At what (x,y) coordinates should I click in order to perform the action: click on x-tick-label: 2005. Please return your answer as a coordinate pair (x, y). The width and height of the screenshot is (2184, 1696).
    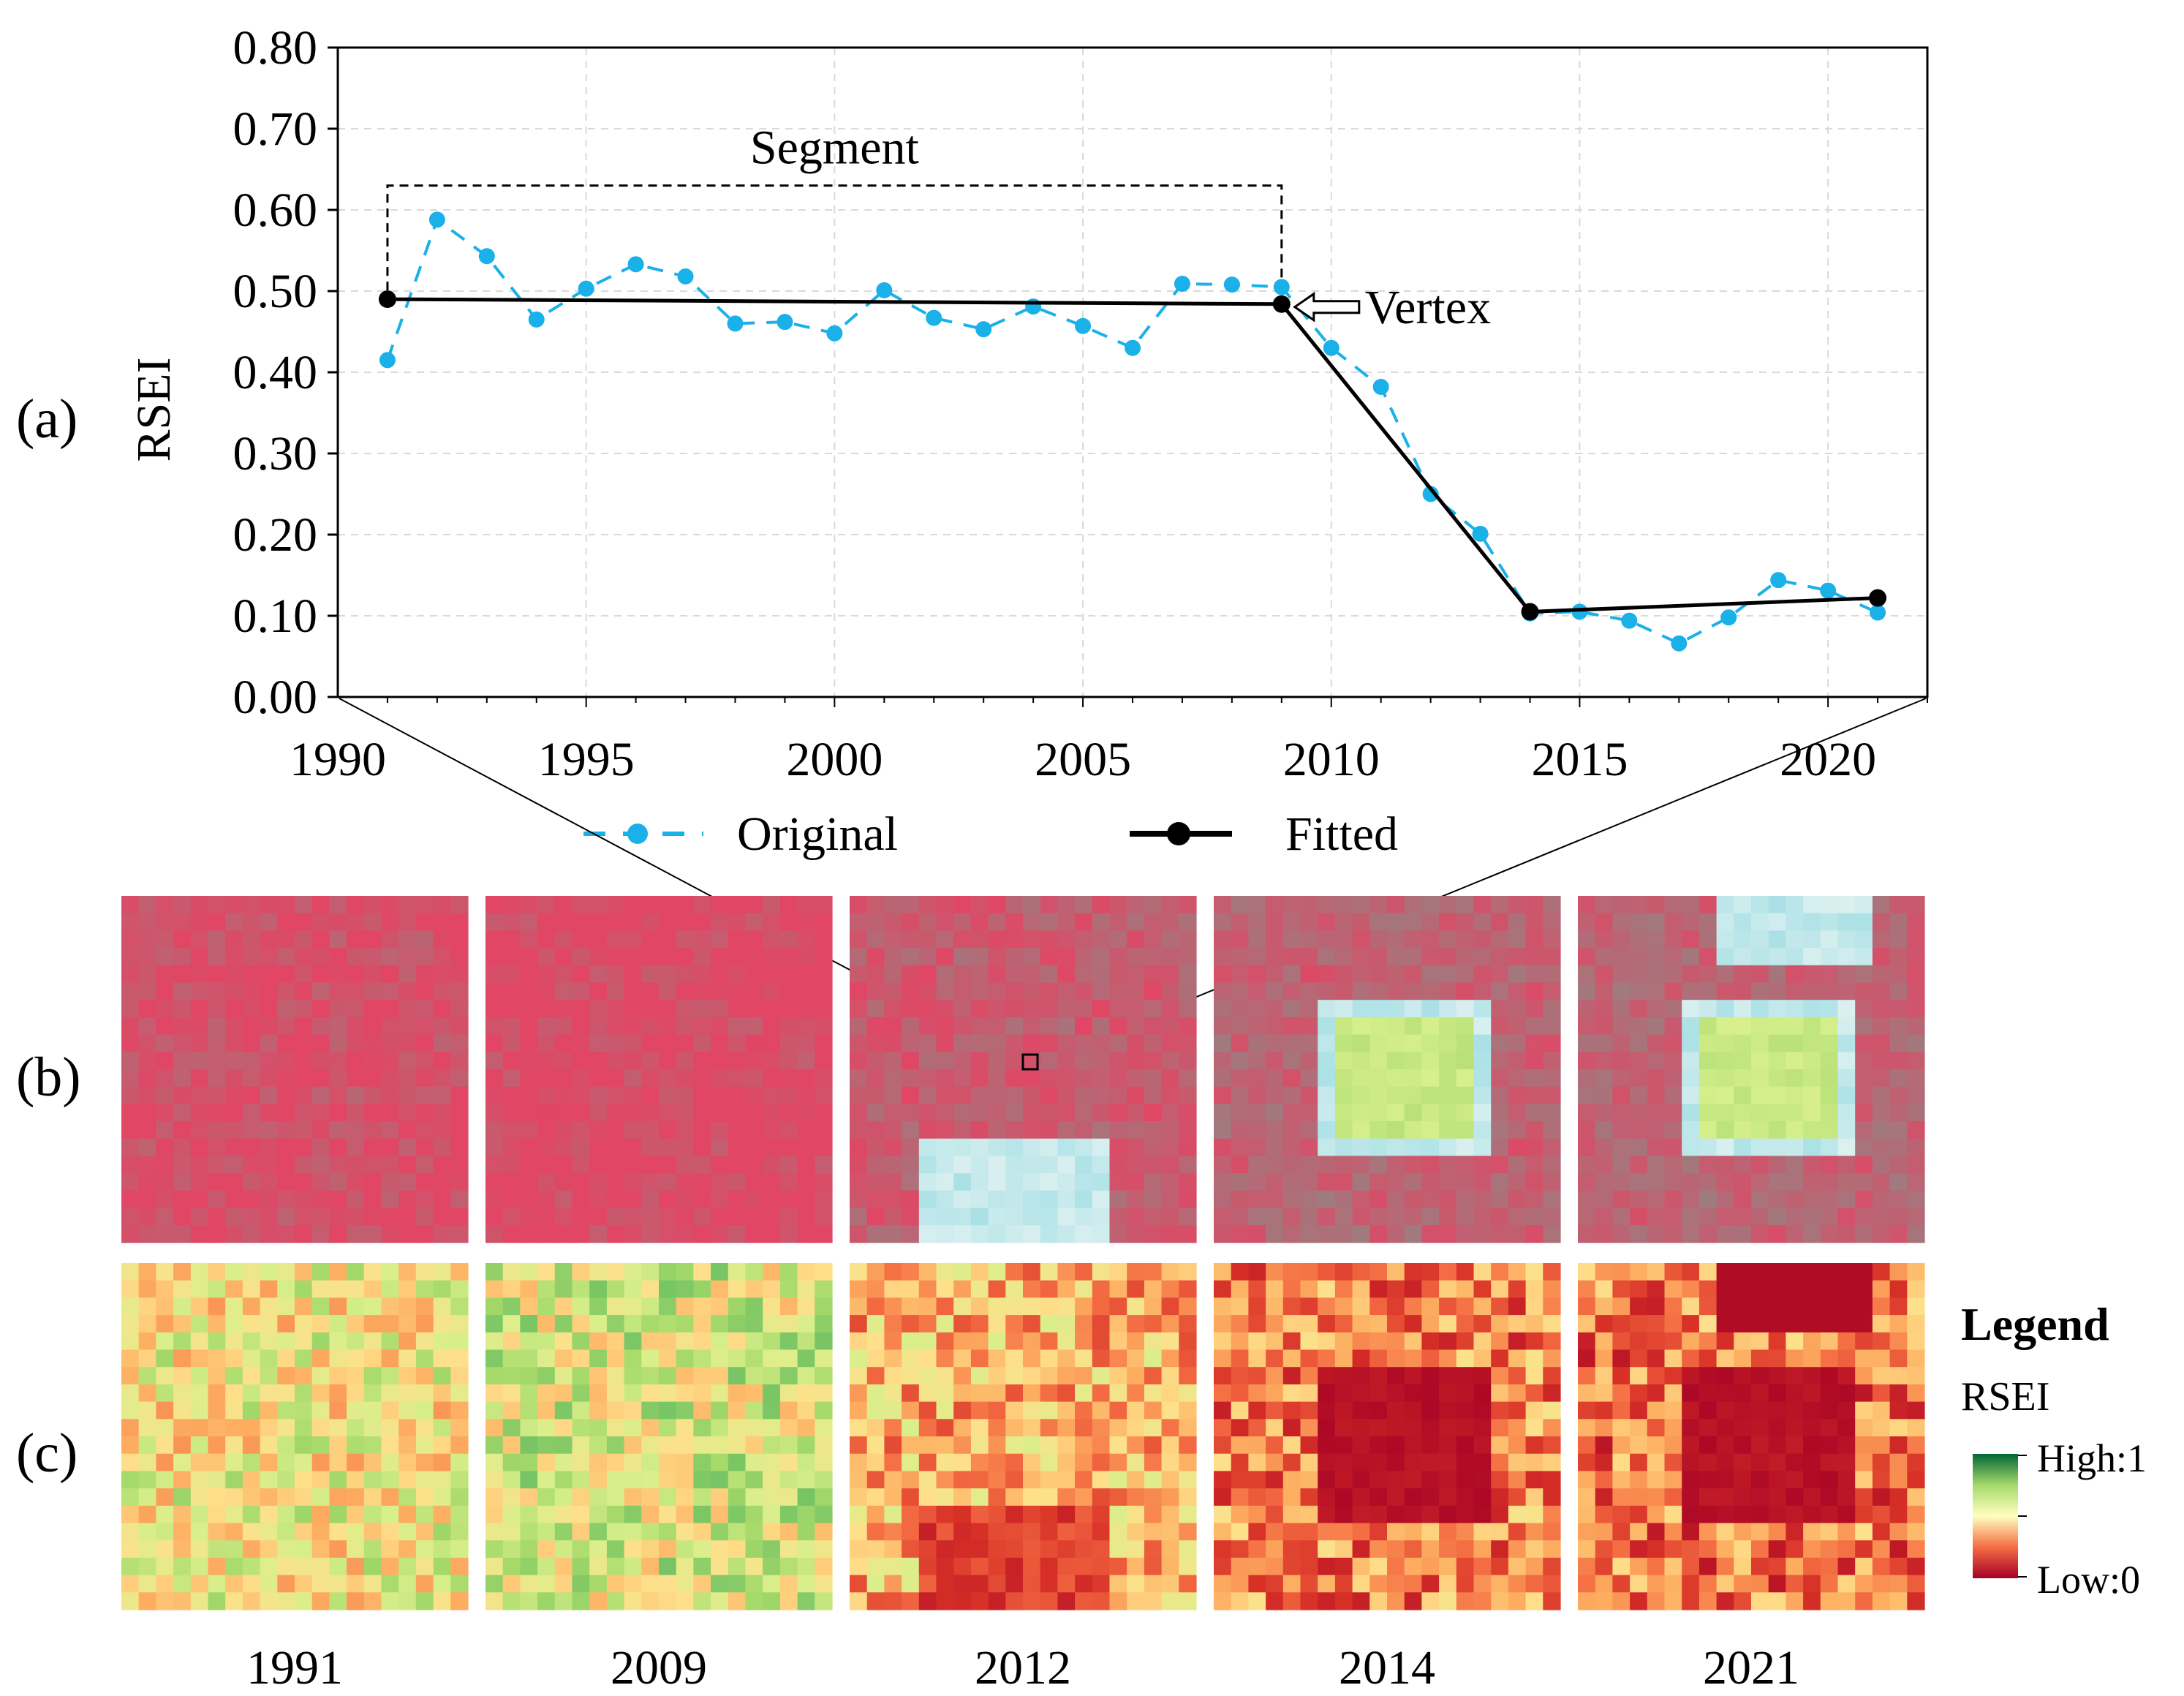
    Looking at the image, I should click on (1083, 760).